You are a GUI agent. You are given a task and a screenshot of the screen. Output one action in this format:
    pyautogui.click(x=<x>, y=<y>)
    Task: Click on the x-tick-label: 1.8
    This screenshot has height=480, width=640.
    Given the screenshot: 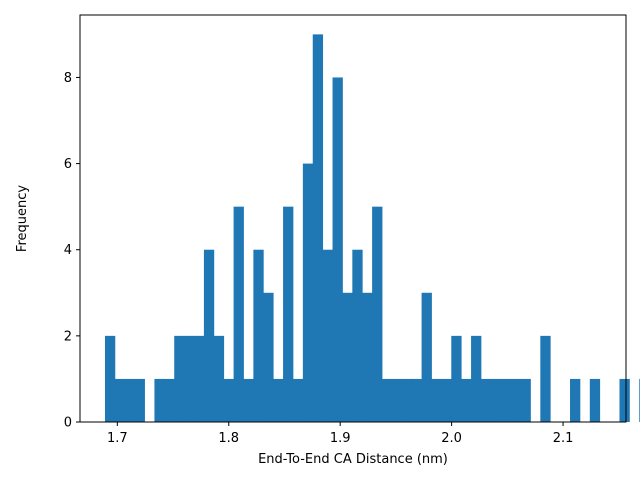 What is the action you would take?
    pyautogui.click(x=228, y=438)
    